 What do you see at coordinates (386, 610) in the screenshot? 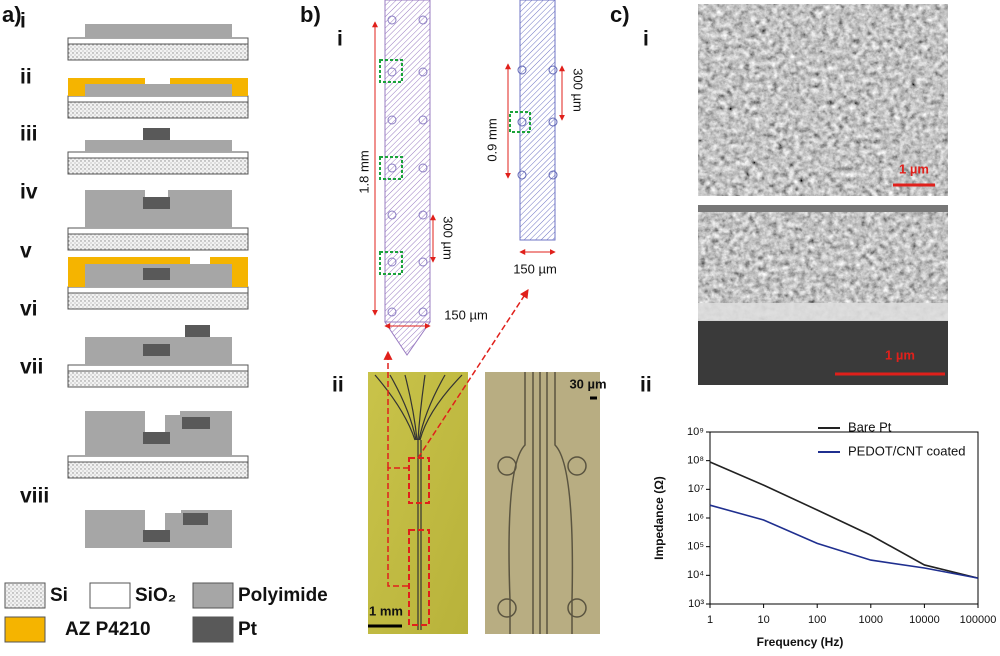
I see `scale-label: 1 mm` at bounding box center [386, 610].